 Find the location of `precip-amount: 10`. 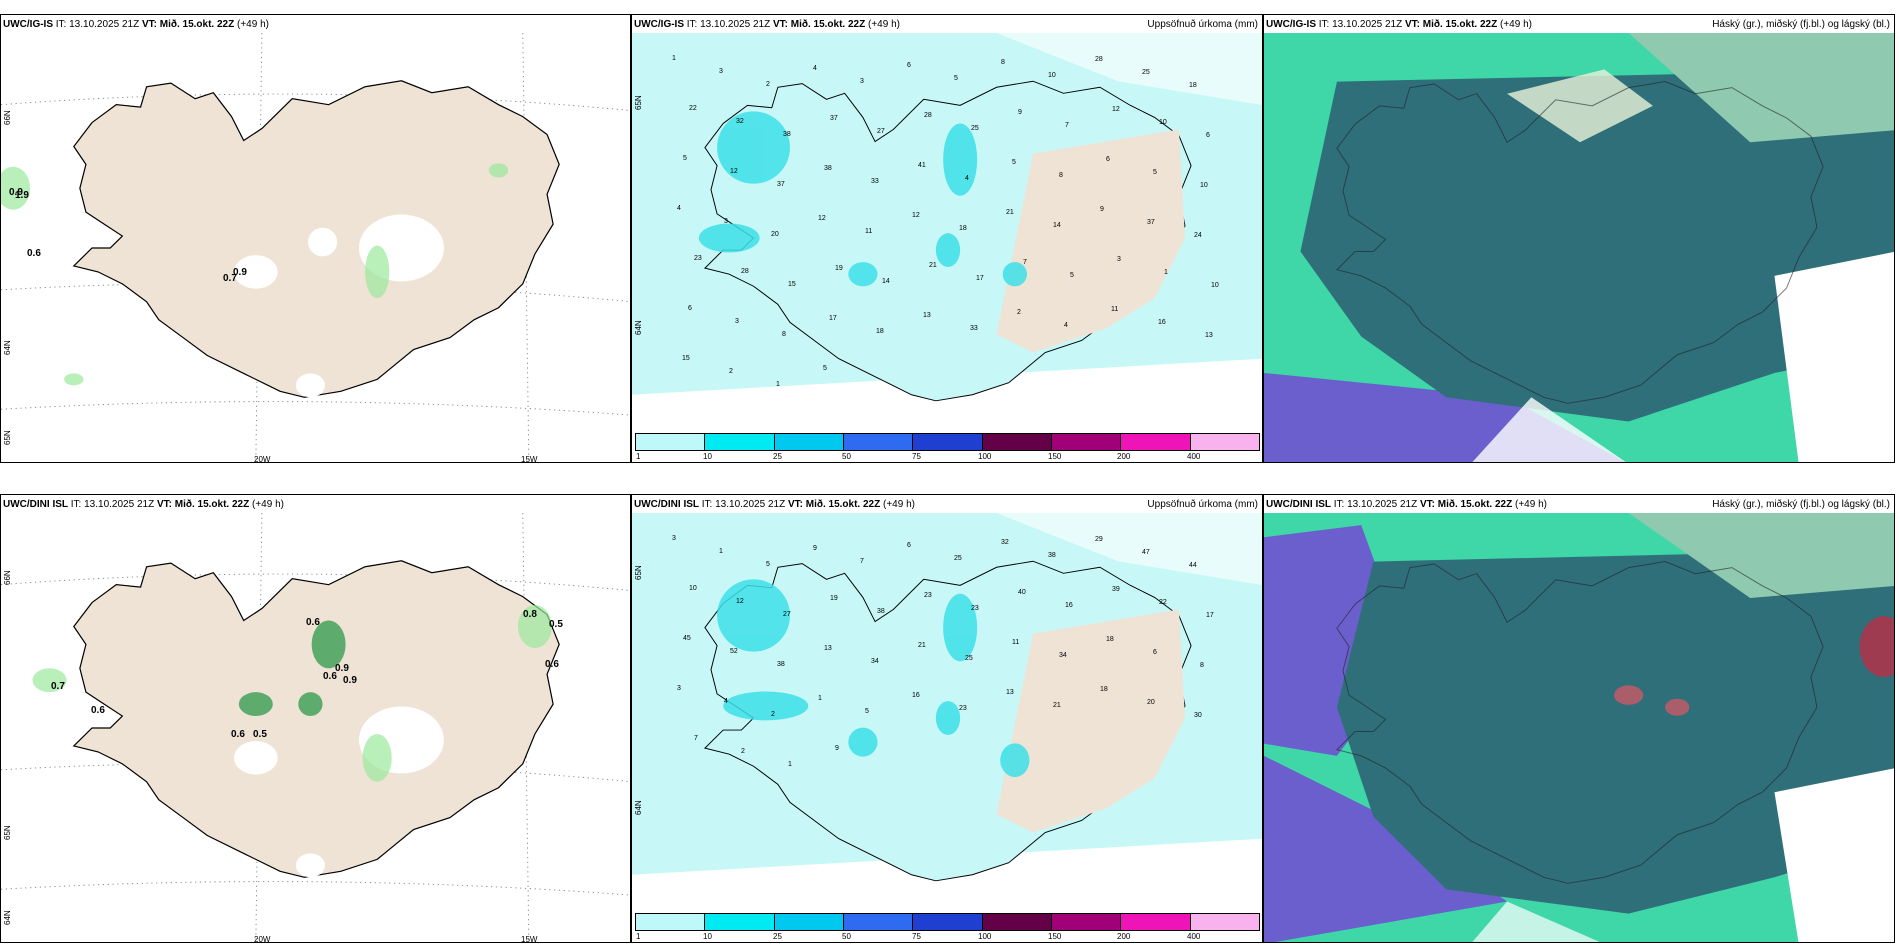

precip-amount: 10 is located at coordinates (1163, 122).